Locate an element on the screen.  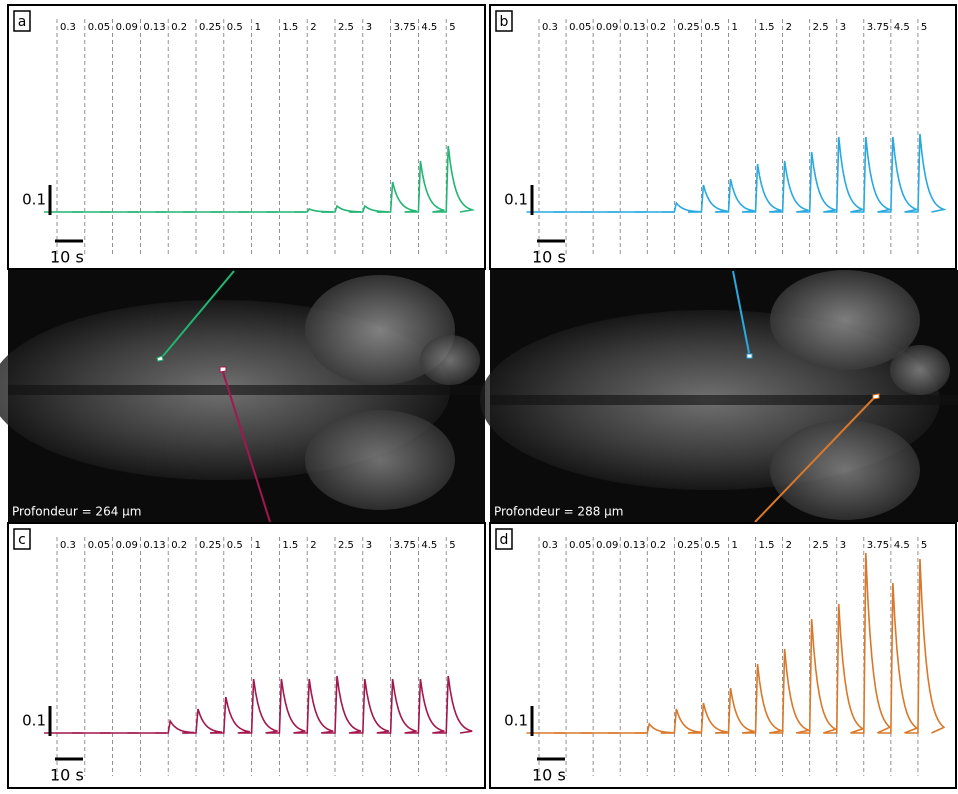
depth-label: Profondeur = 288 µm is located at coordinates (558, 512).